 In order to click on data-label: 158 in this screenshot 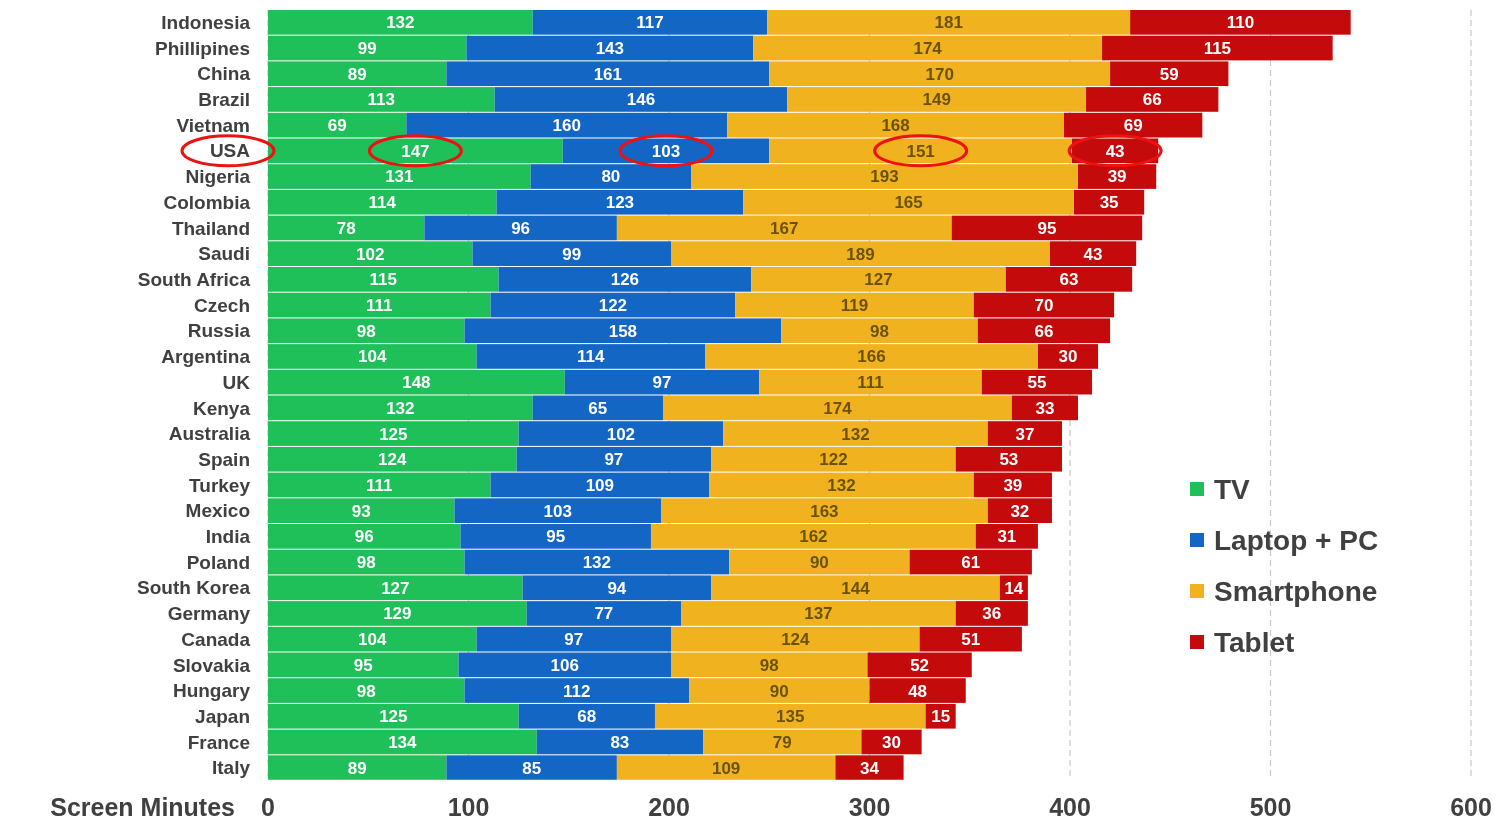, I will do `click(623, 331)`.